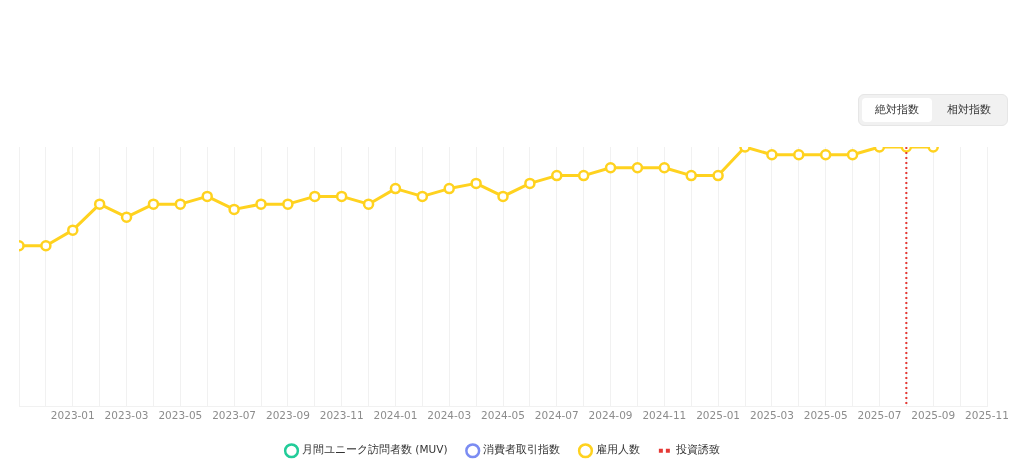  Describe the element at coordinates (341, 414) in the screenshot. I see `x-tick-label: 2023-11` at that location.